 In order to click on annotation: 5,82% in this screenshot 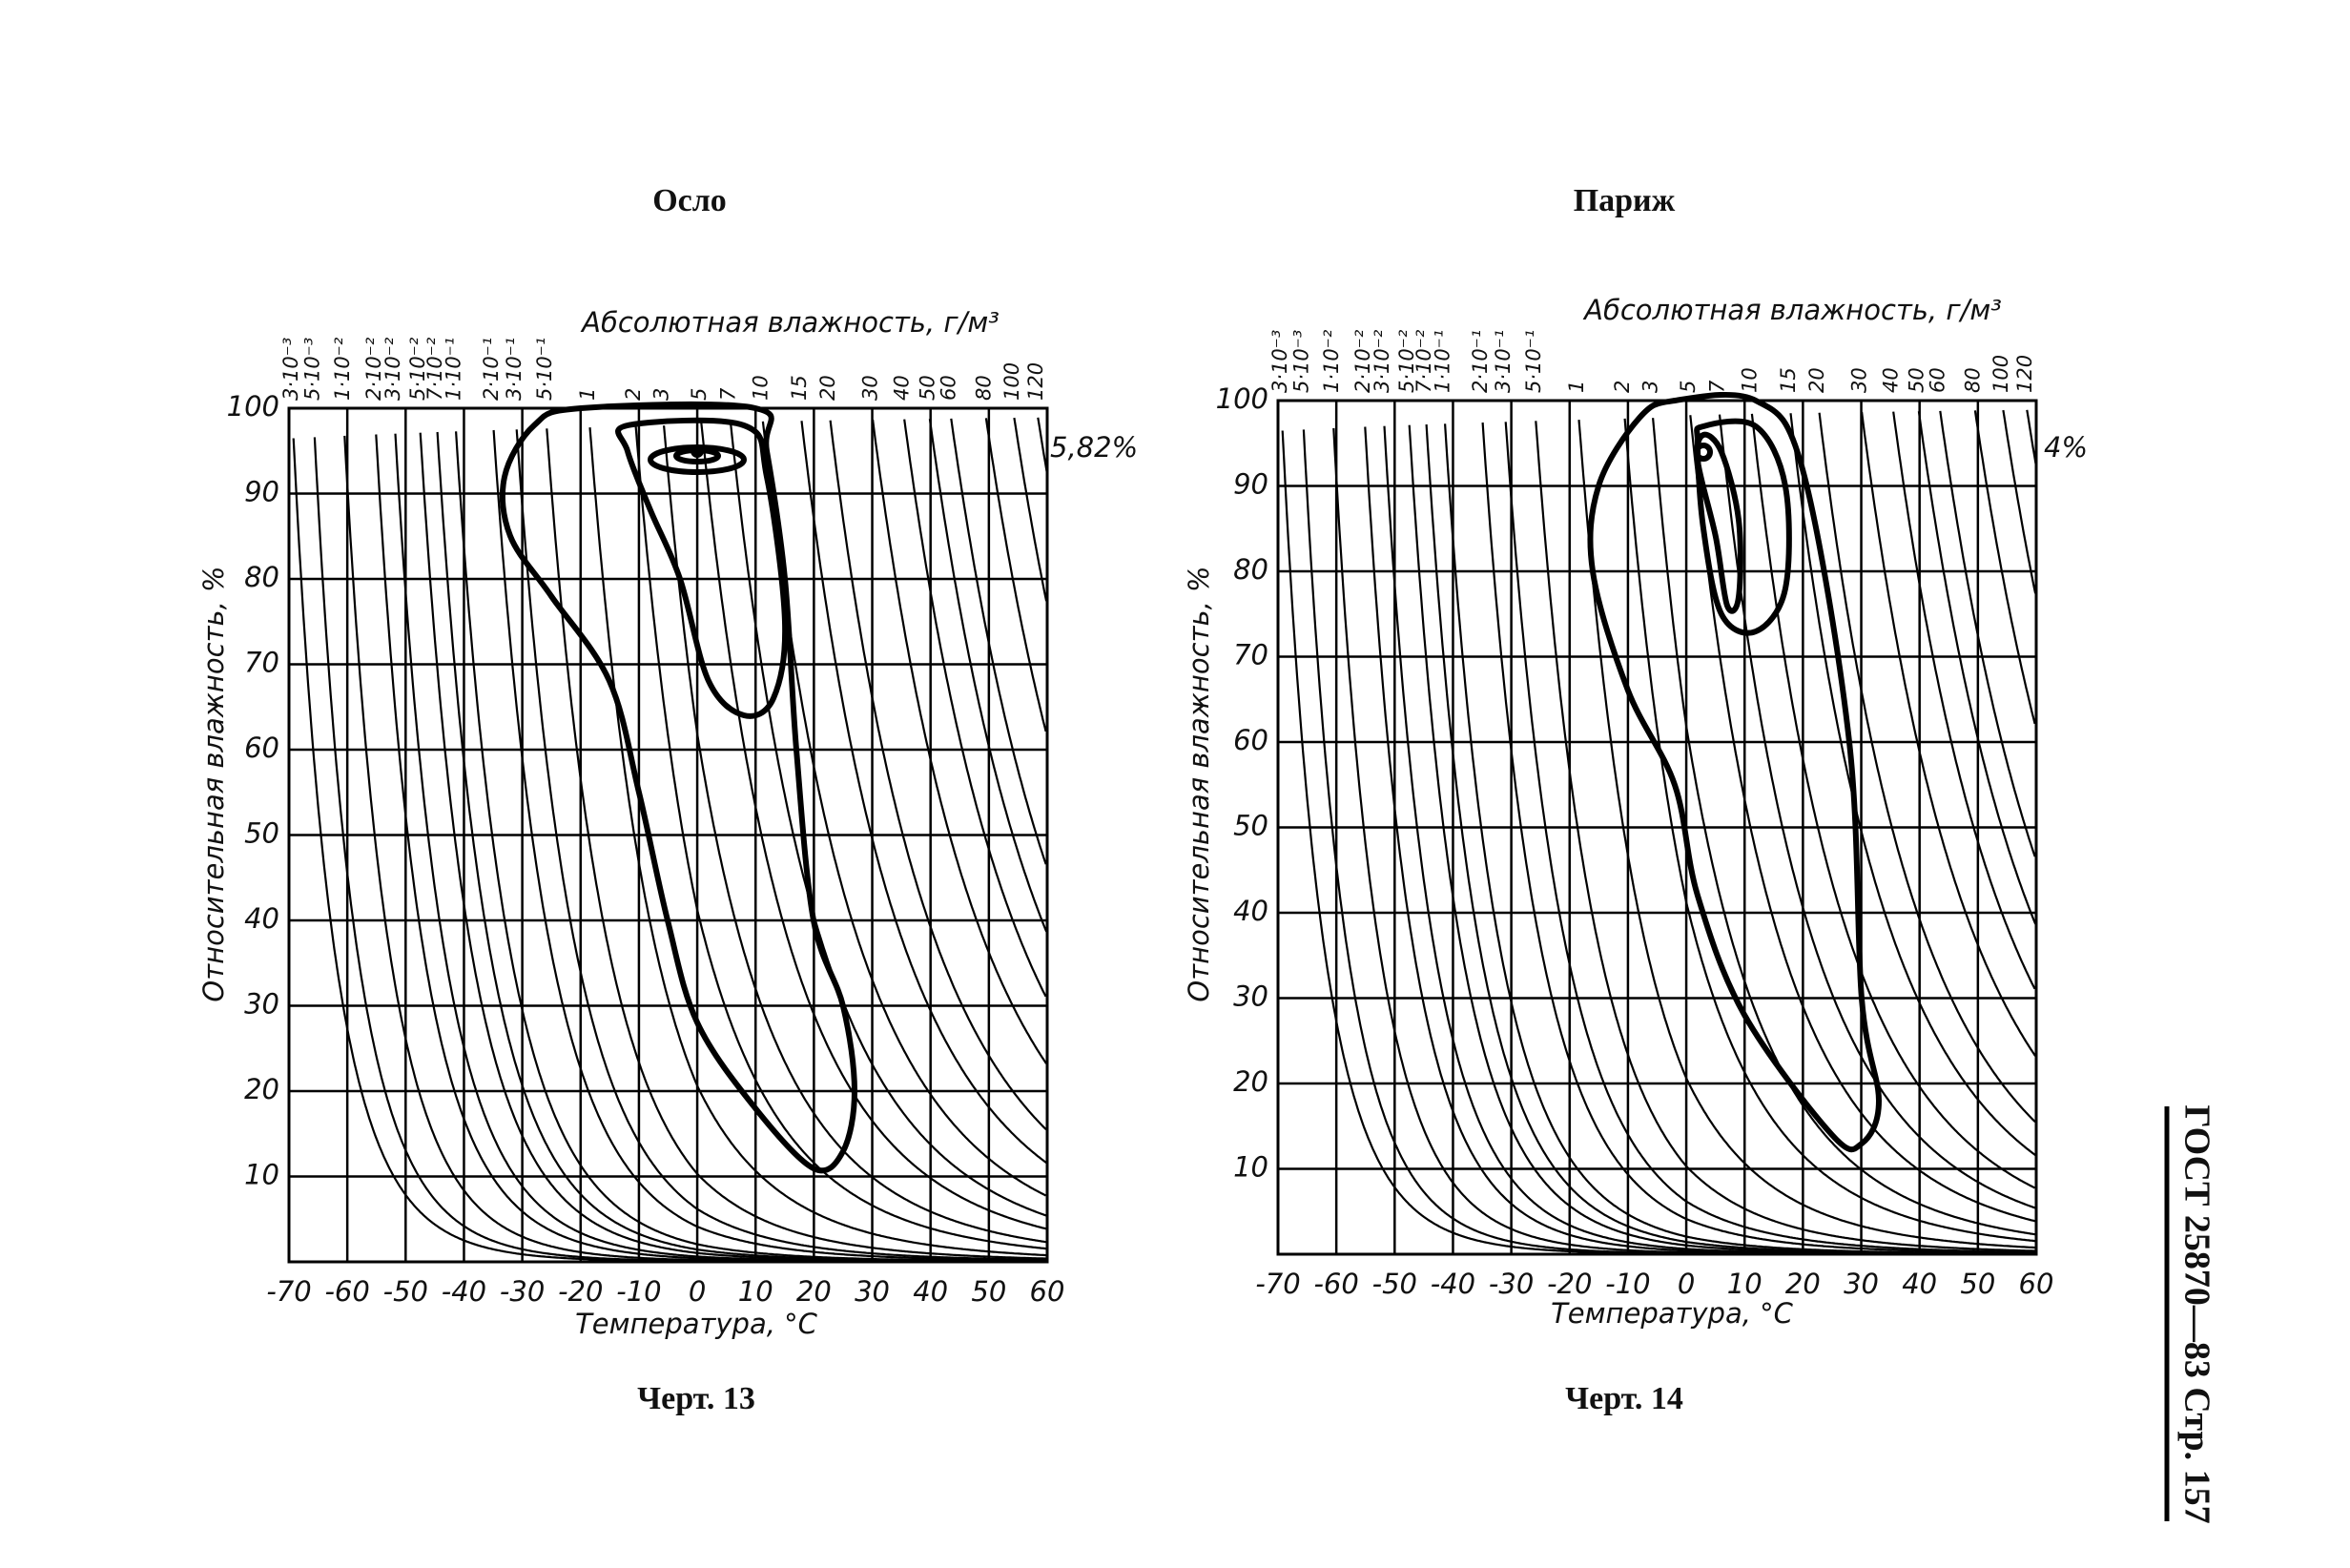, I will do `click(1094, 447)`.